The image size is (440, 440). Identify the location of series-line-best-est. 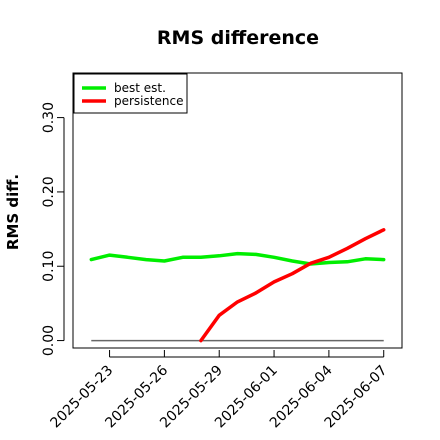
(237, 258).